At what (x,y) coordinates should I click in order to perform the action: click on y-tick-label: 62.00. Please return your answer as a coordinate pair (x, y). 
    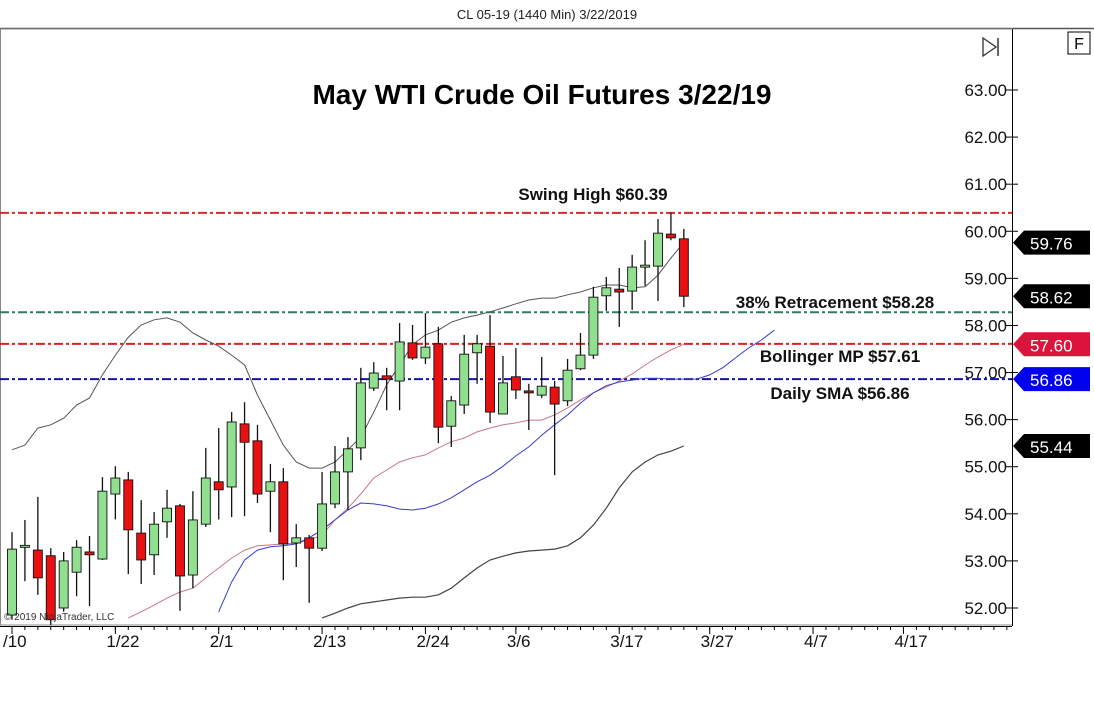
    Looking at the image, I should click on (985, 137).